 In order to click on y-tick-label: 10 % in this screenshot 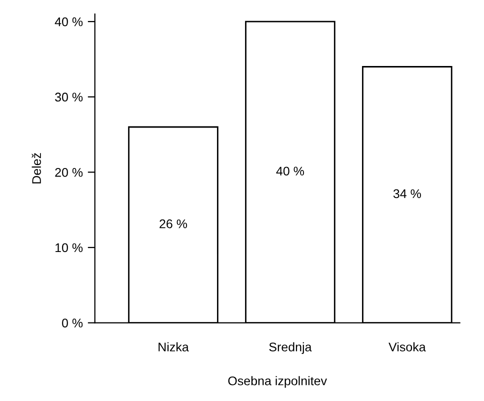, I will do `click(69, 247)`.